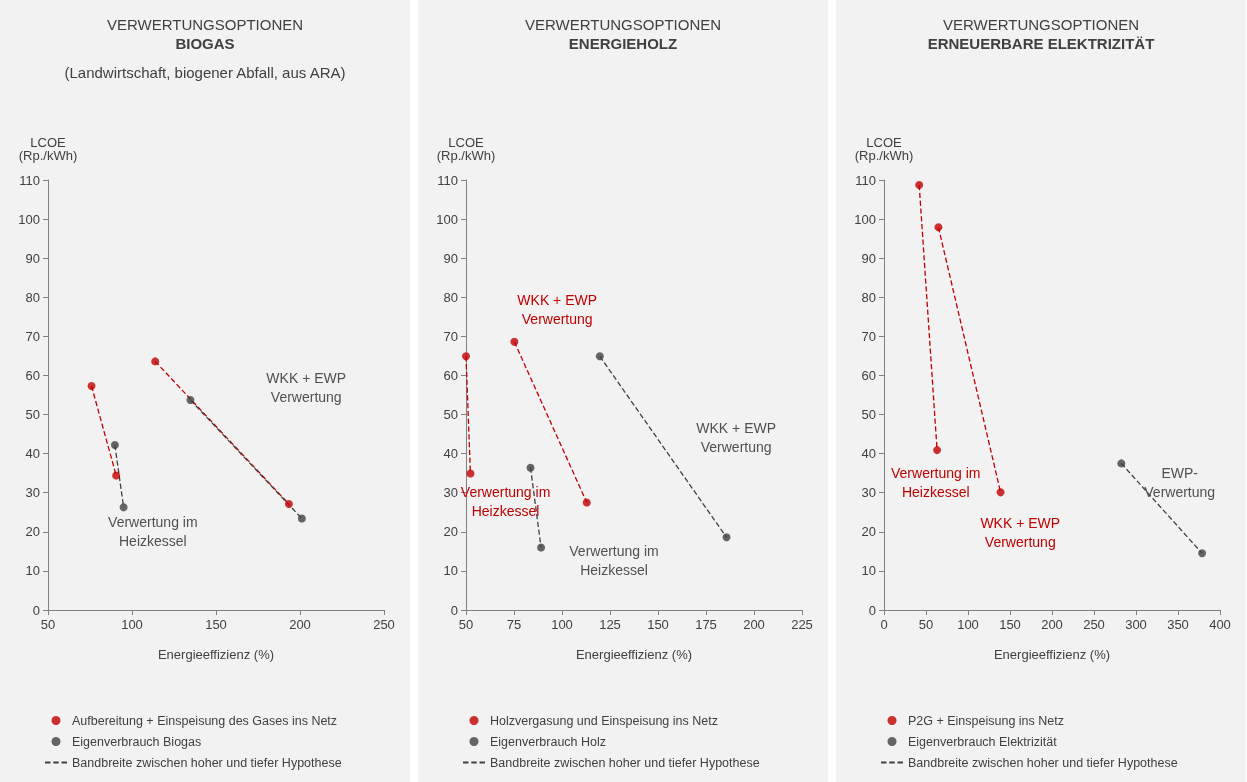 Image resolution: width=1247 pixels, height=782 pixels. I want to click on legend-label: Aufbereitung + Einspeisung des Gases ins Netz, so click(205, 720).